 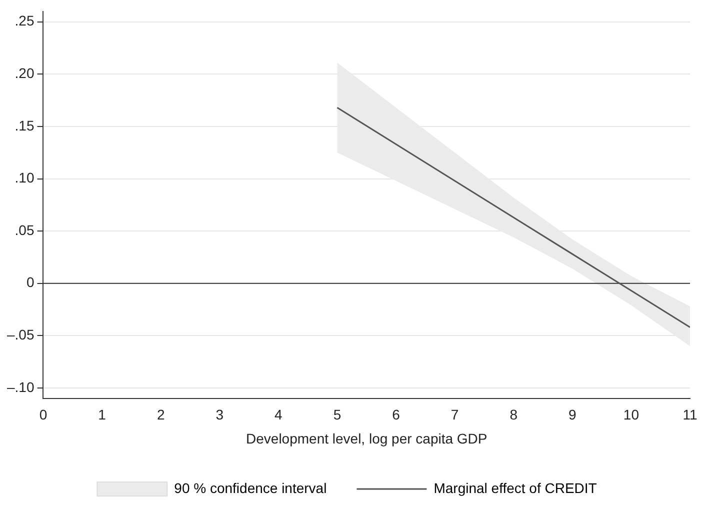 I want to click on x-tick-label: 5, so click(x=337, y=414).